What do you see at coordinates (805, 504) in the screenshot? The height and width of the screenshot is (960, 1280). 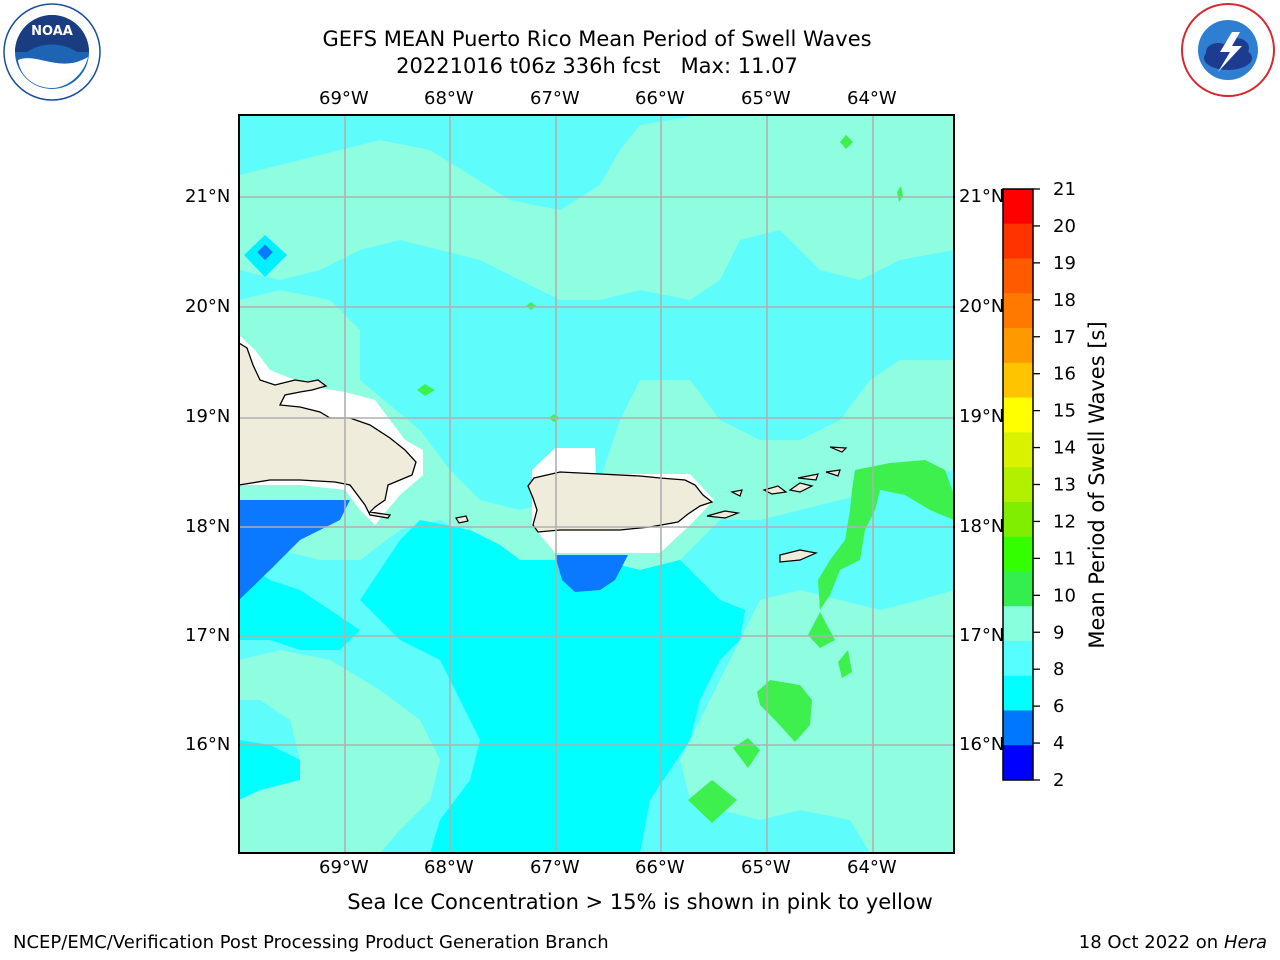 I see `virgin-islands` at bounding box center [805, 504].